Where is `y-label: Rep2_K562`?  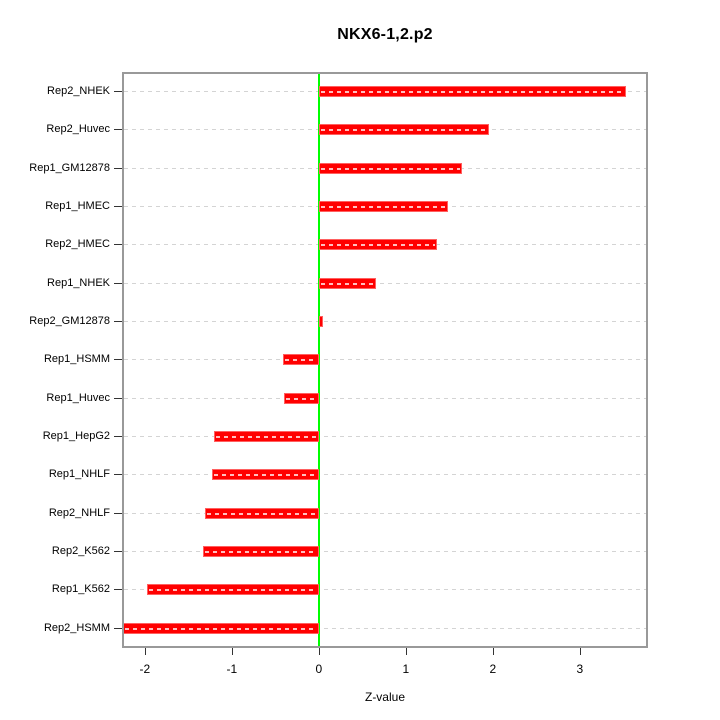 y-label: Rep2_K562 is located at coordinates (80, 550).